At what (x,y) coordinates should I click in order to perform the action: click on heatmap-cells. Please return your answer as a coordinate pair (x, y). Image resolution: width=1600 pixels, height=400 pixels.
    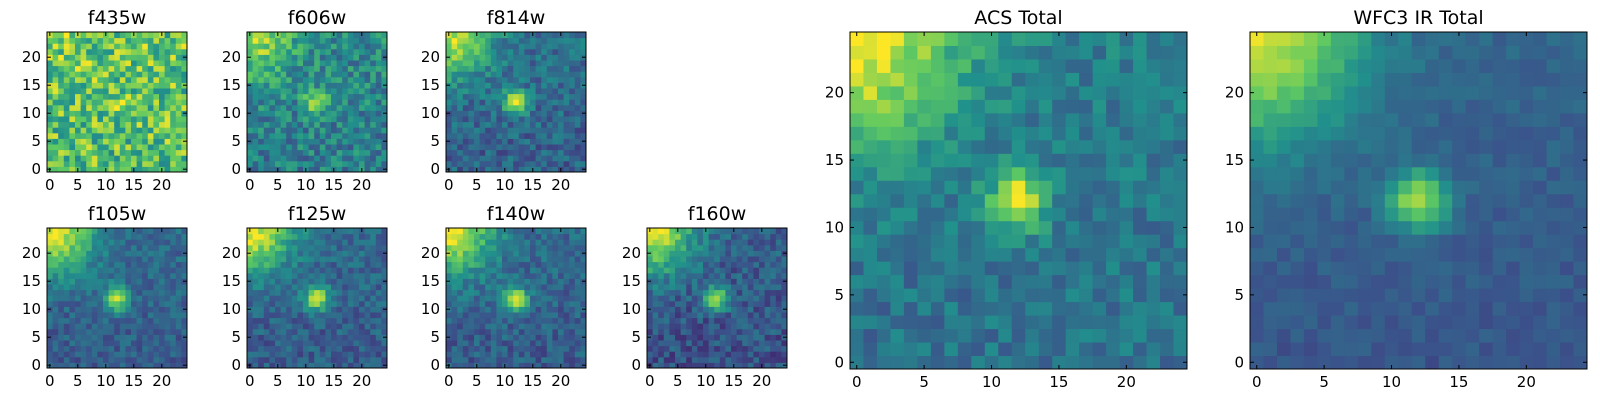
    Looking at the image, I should click on (516, 102).